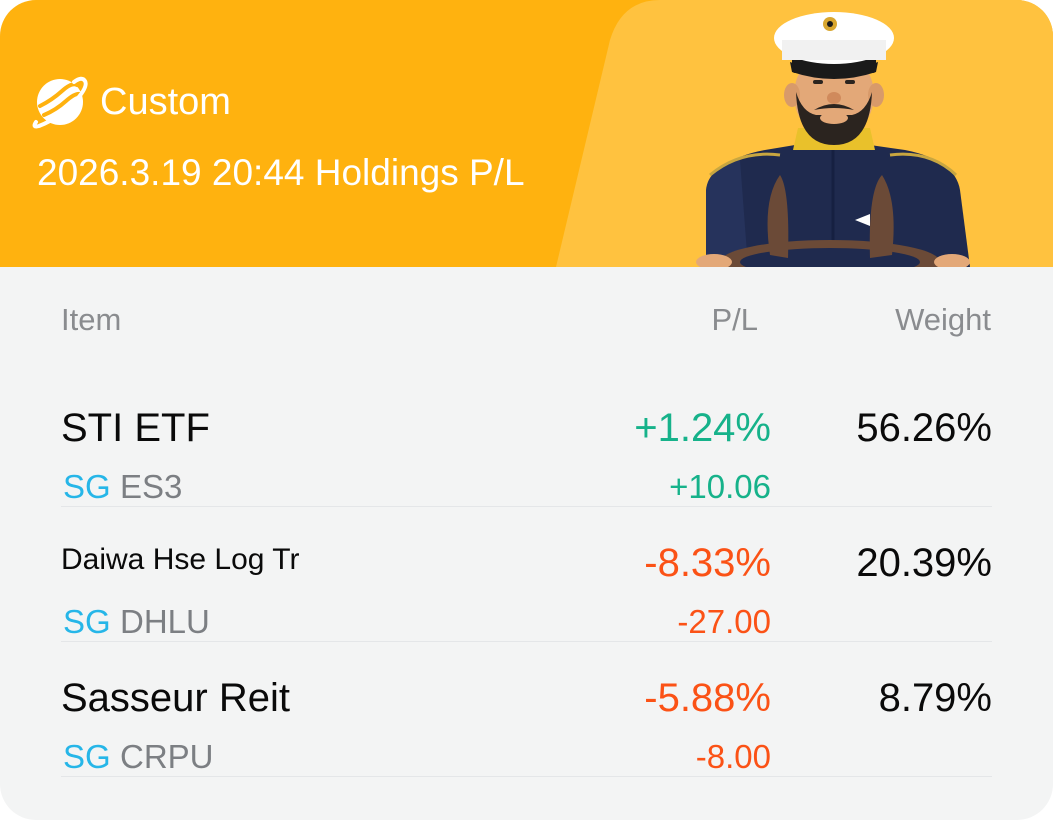 The width and height of the screenshot is (1053, 820). What do you see at coordinates (833, 139) in the screenshot?
I see `captain-illustration` at bounding box center [833, 139].